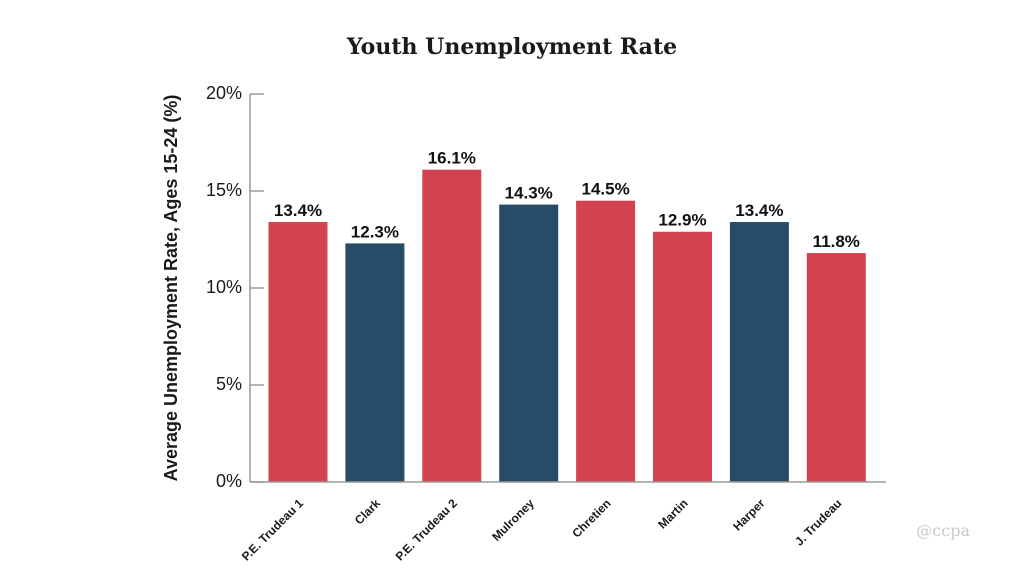 This screenshot has height=576, width=1024. What do you see at coordinates (513, 520) in the screenshot?
I see `category-label: Mulroney` at bounding box center [513, 520].